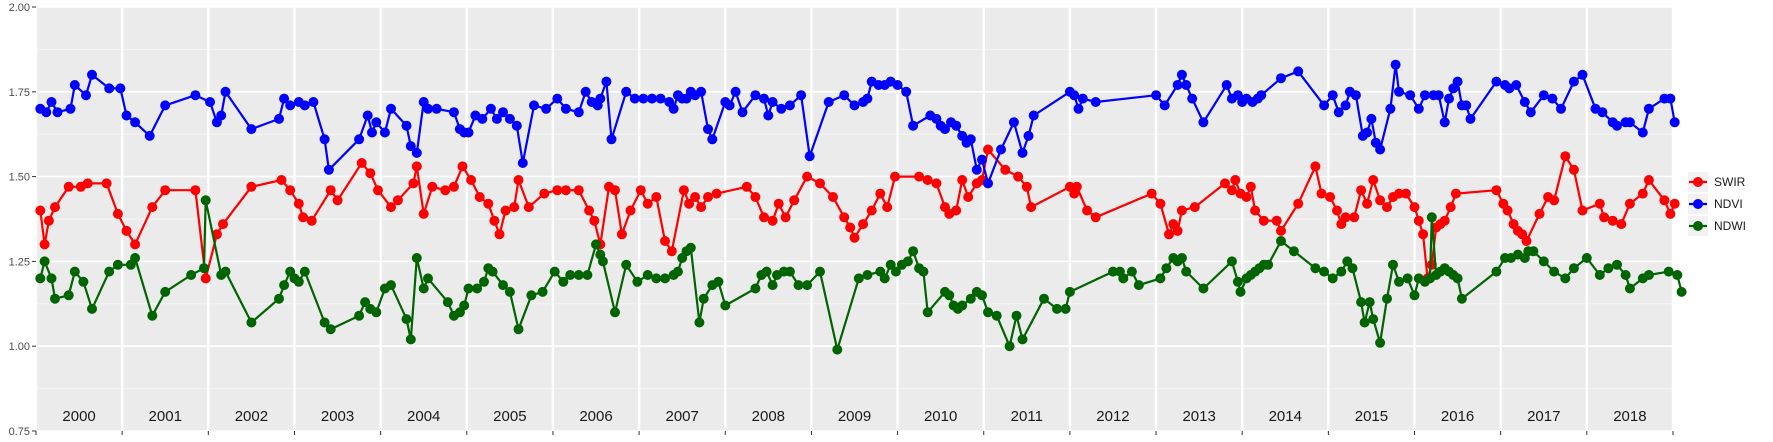 This screenshot has height=442, width=1773. I want to click on year-label: 2002, so click(251, 416).